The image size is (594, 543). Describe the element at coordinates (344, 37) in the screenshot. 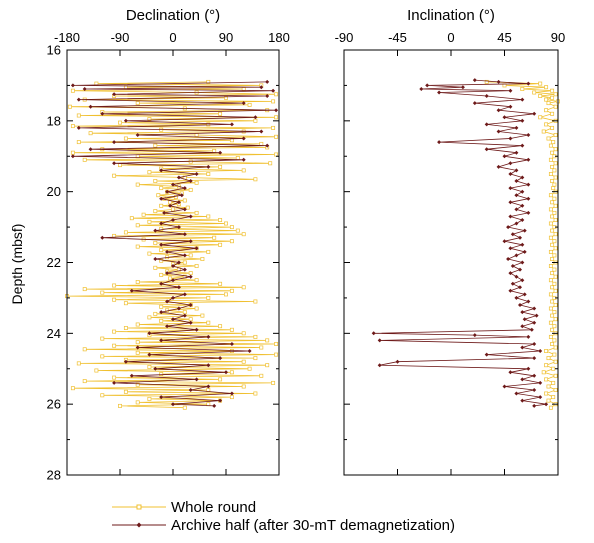

I see `inclination-x-tick-label: -90` at that location.